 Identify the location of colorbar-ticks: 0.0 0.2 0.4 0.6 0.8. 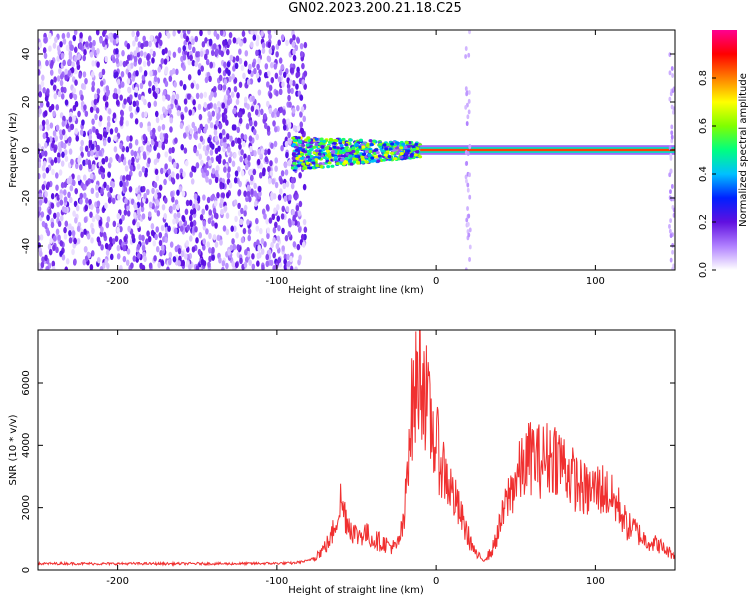
(707, 174).